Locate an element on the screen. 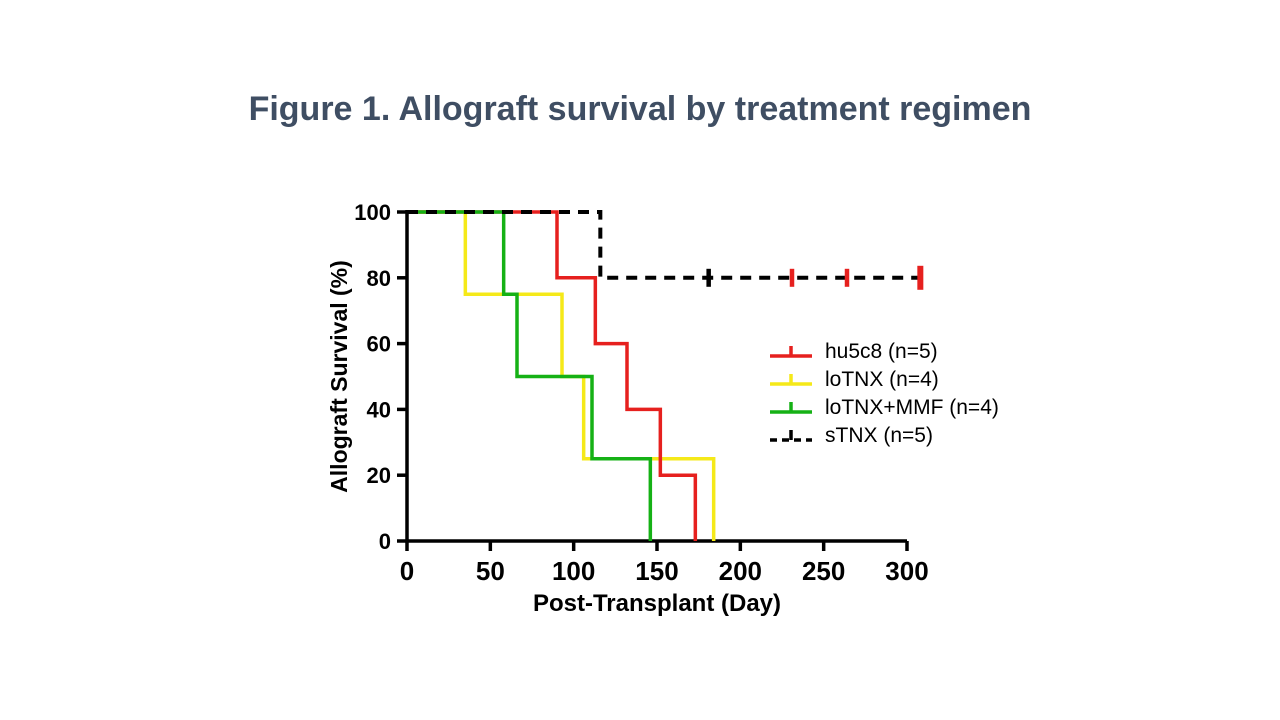 This screenshot has height=720, width=1280. legend-label-hu5c8: hu5c8 (n=5) is located at coordinates (881, 351).